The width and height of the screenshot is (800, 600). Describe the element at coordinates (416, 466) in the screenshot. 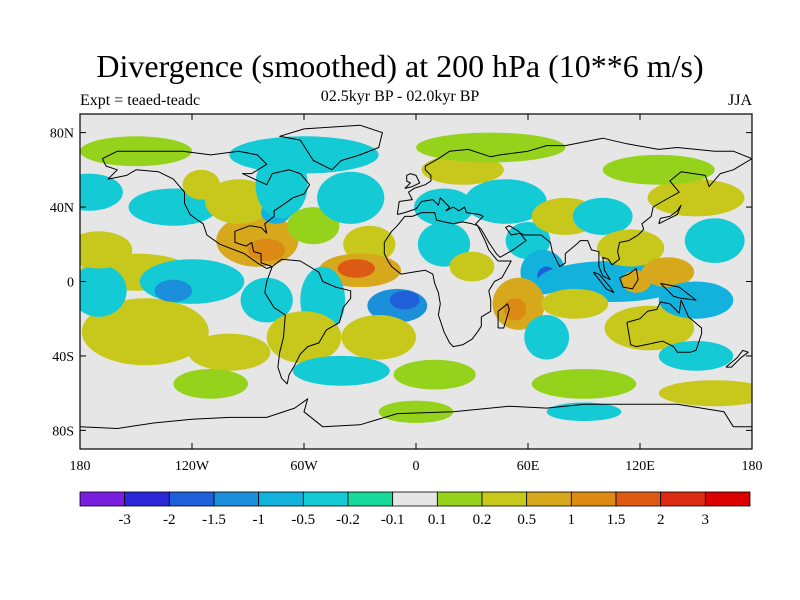

I see `x-tick-label: 0` at that location.